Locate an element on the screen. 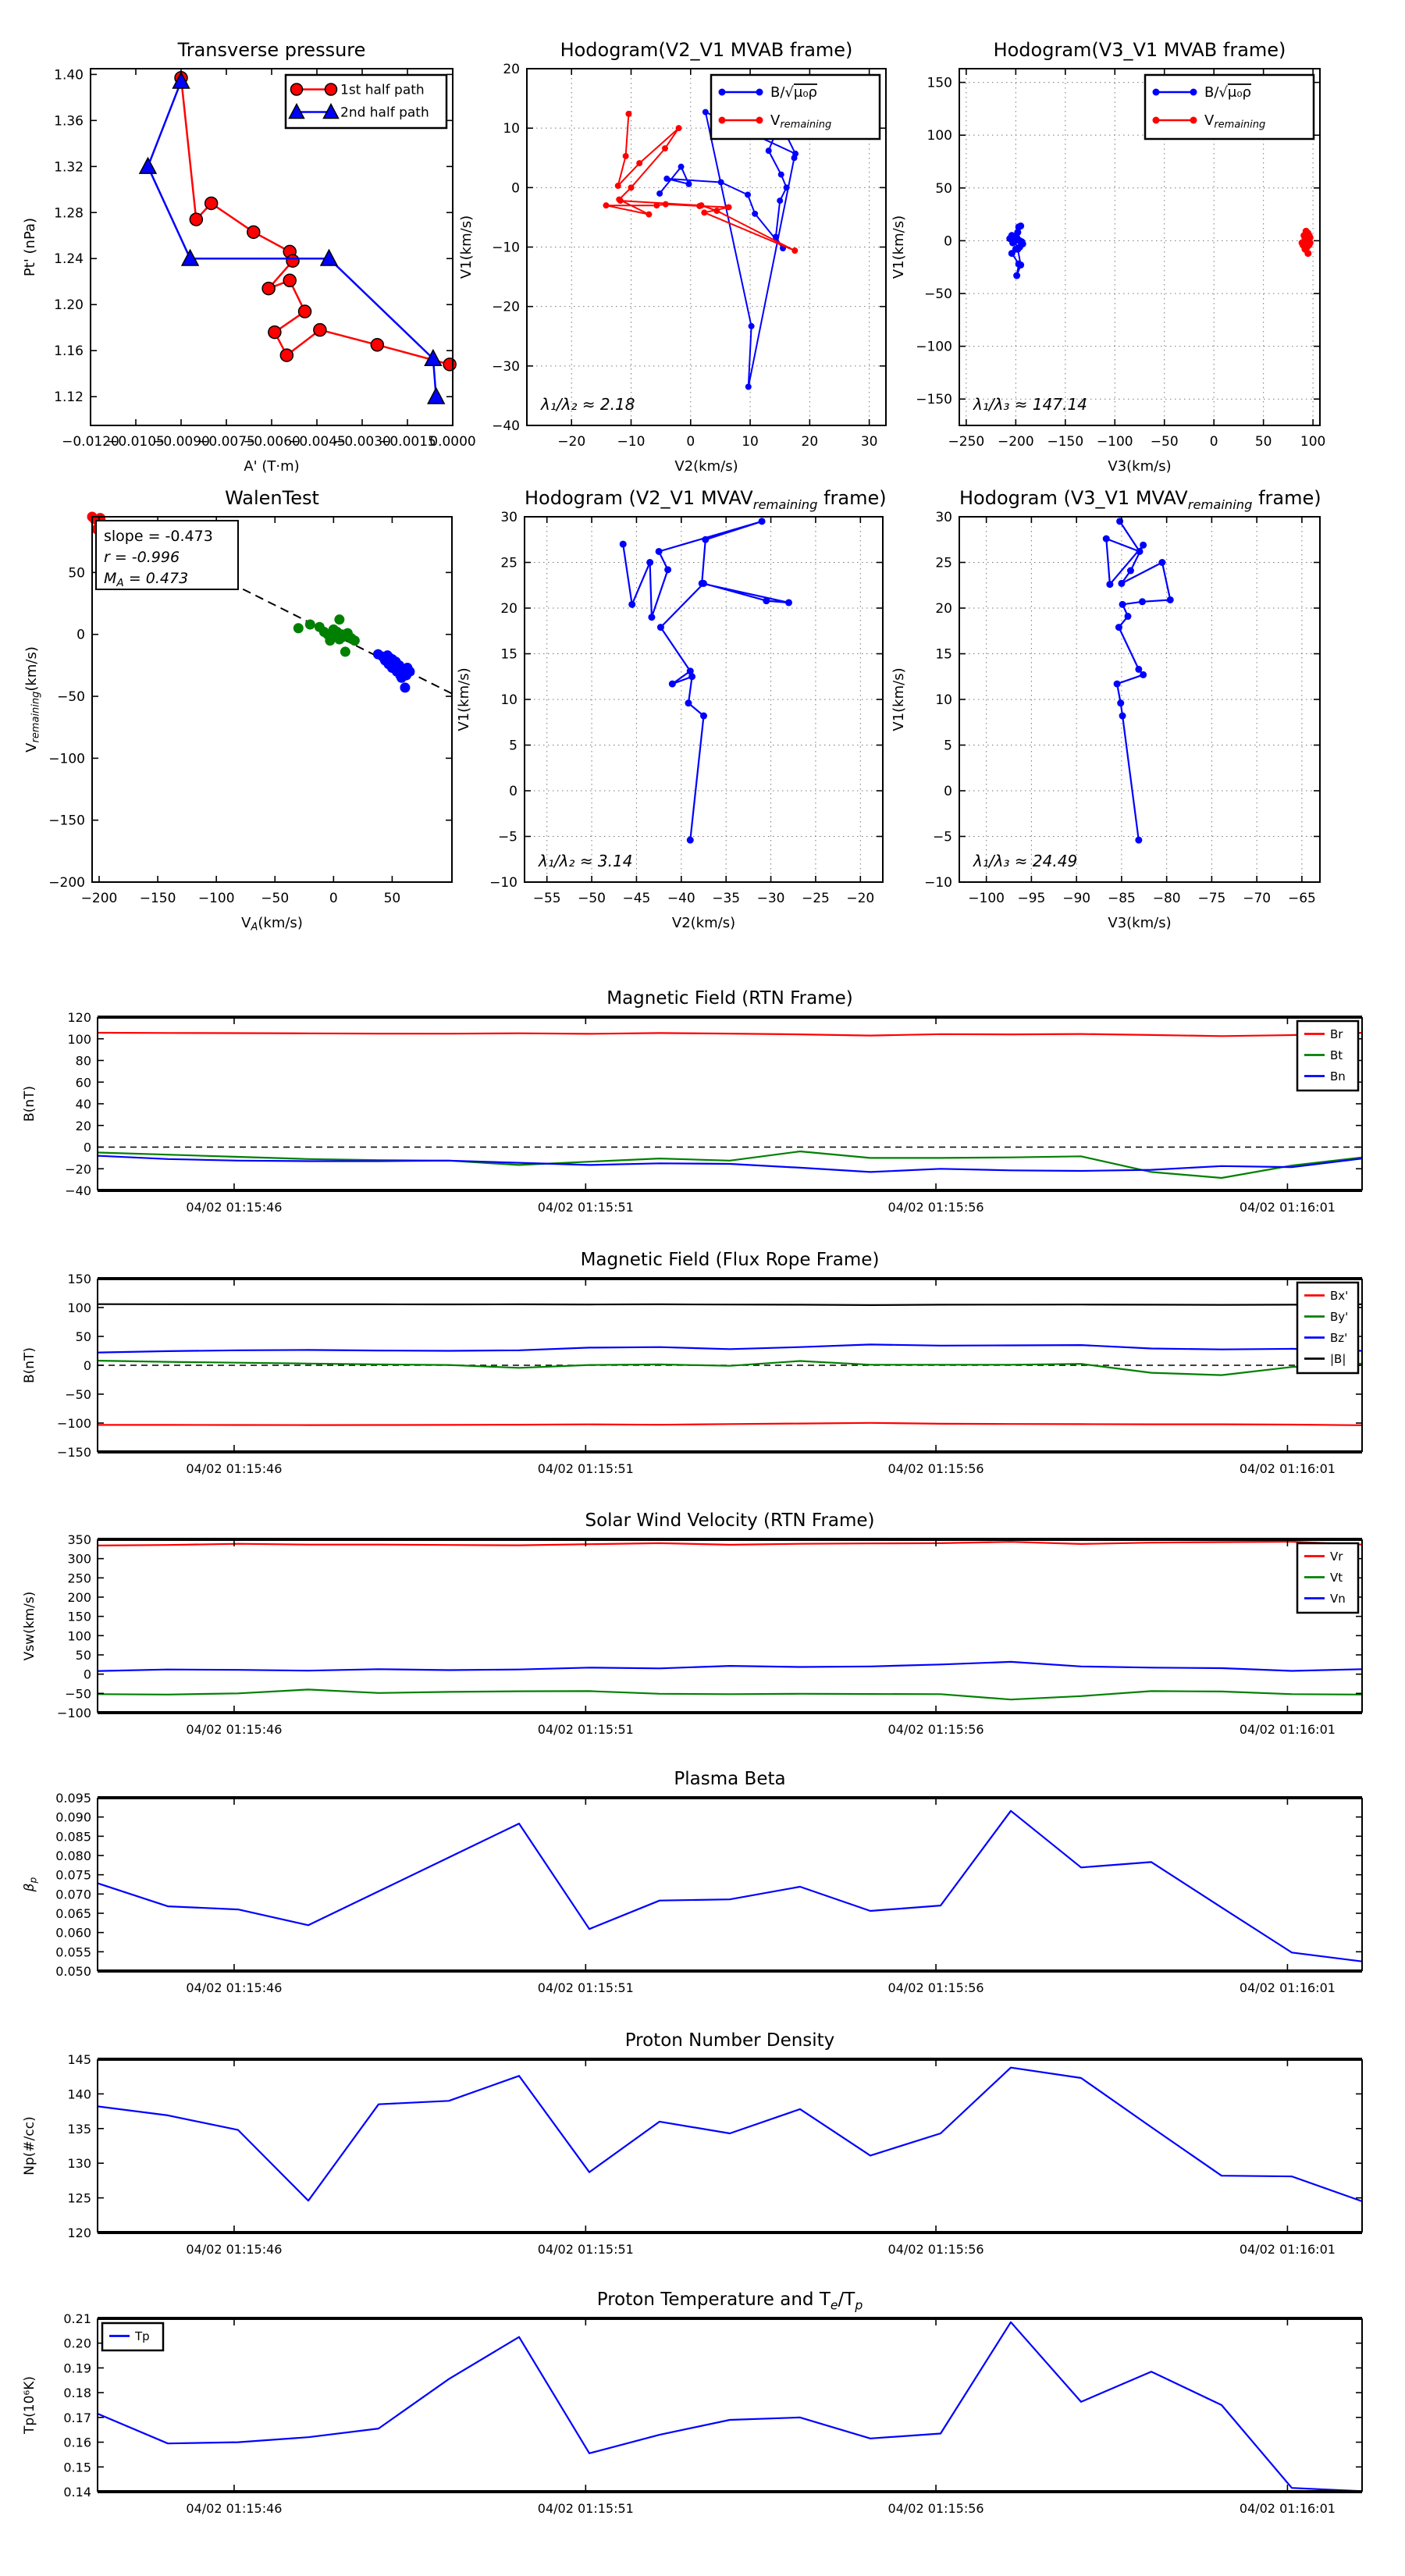 Image resolution: width=1405 pixels, height=2576 pixels. y-tick-label: −20 is located at coordinates (506, 307).